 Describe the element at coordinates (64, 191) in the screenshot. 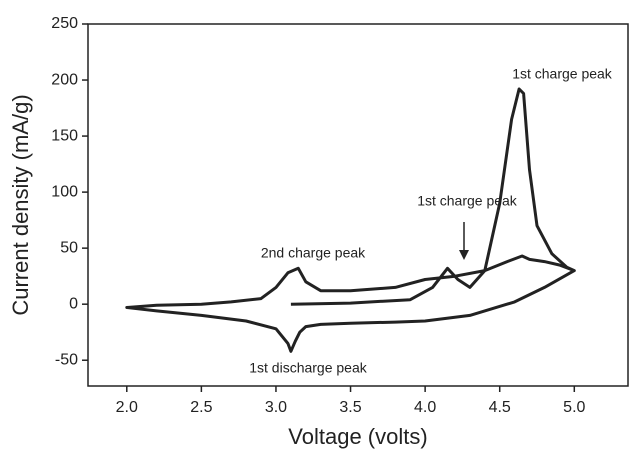

I see `y-tick-label: 100` at that location.